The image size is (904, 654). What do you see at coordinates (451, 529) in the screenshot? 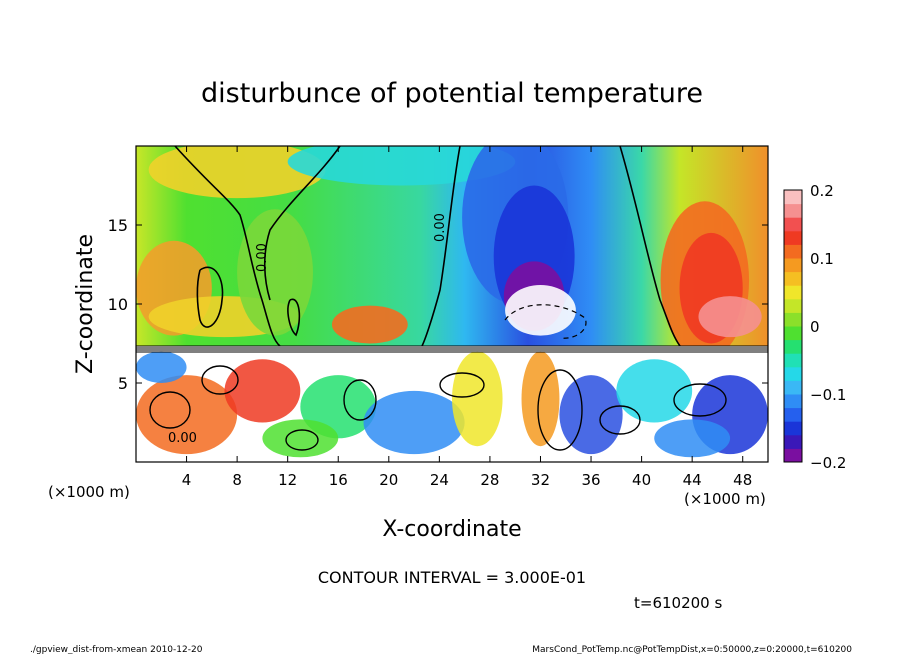
I see `x-axis-label: X-coordinate` at bounding box center [451, 529].